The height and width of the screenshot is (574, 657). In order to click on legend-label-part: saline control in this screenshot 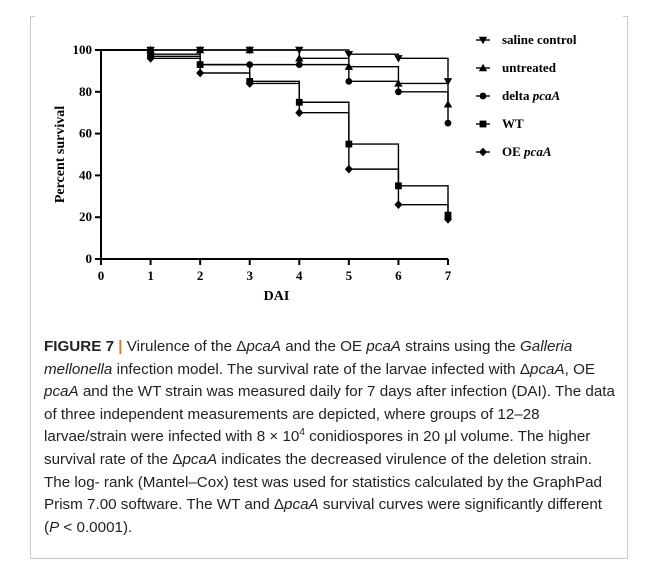, I will do `click(539, 39)`.